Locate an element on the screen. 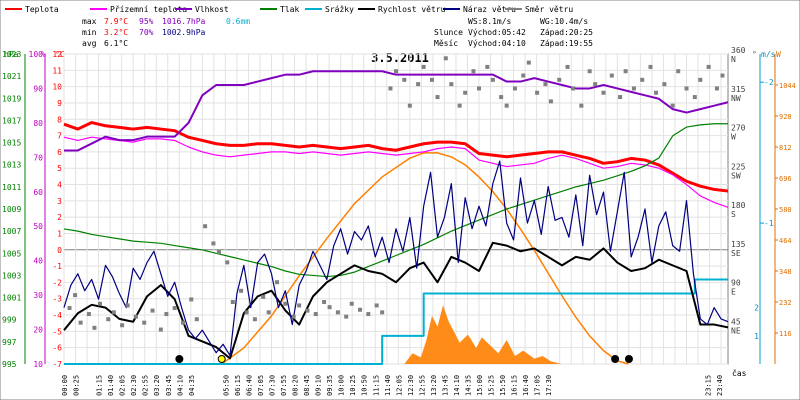 This screenshot has height=400, width=800. x-tick-label: 15:25 is located at coordinates (492, 385).